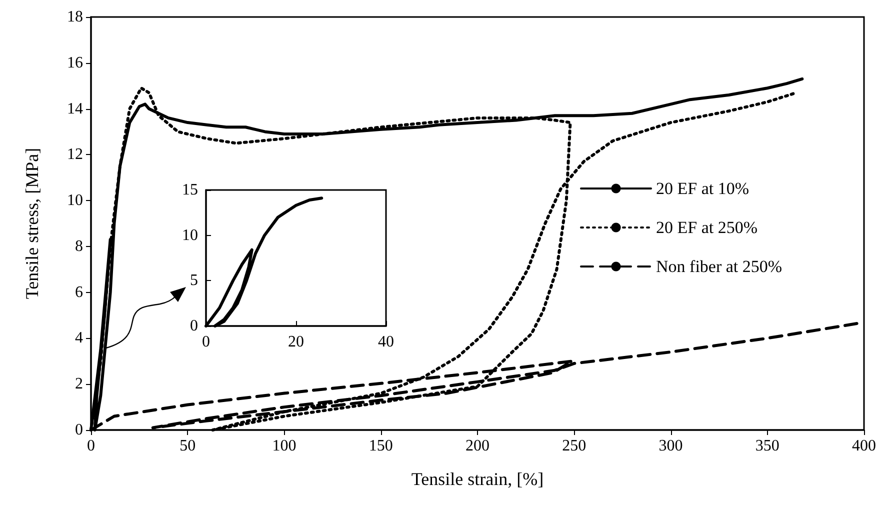 This screenshot has height=512, width=885. Describe the element at coordinates (707, 227) in the screenshot. I see `legend-label: 20 EF at 250%` at that location.